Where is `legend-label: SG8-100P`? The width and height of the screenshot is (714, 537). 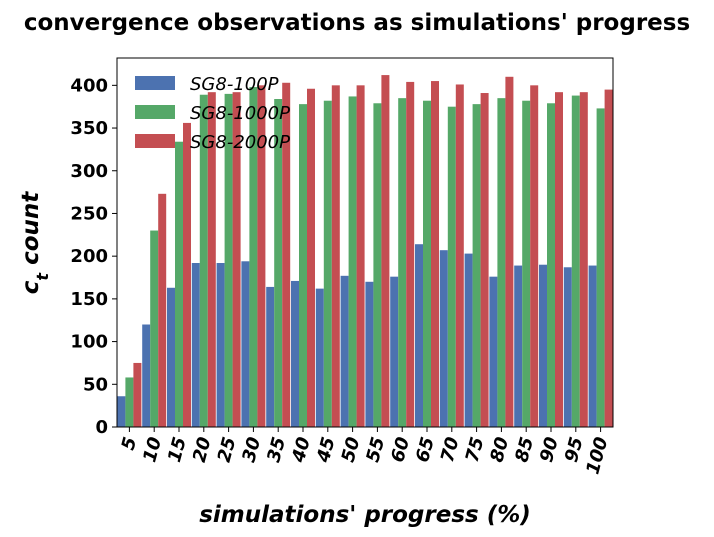
legend-label: SG8-100P is located at coordinates (234, 84).